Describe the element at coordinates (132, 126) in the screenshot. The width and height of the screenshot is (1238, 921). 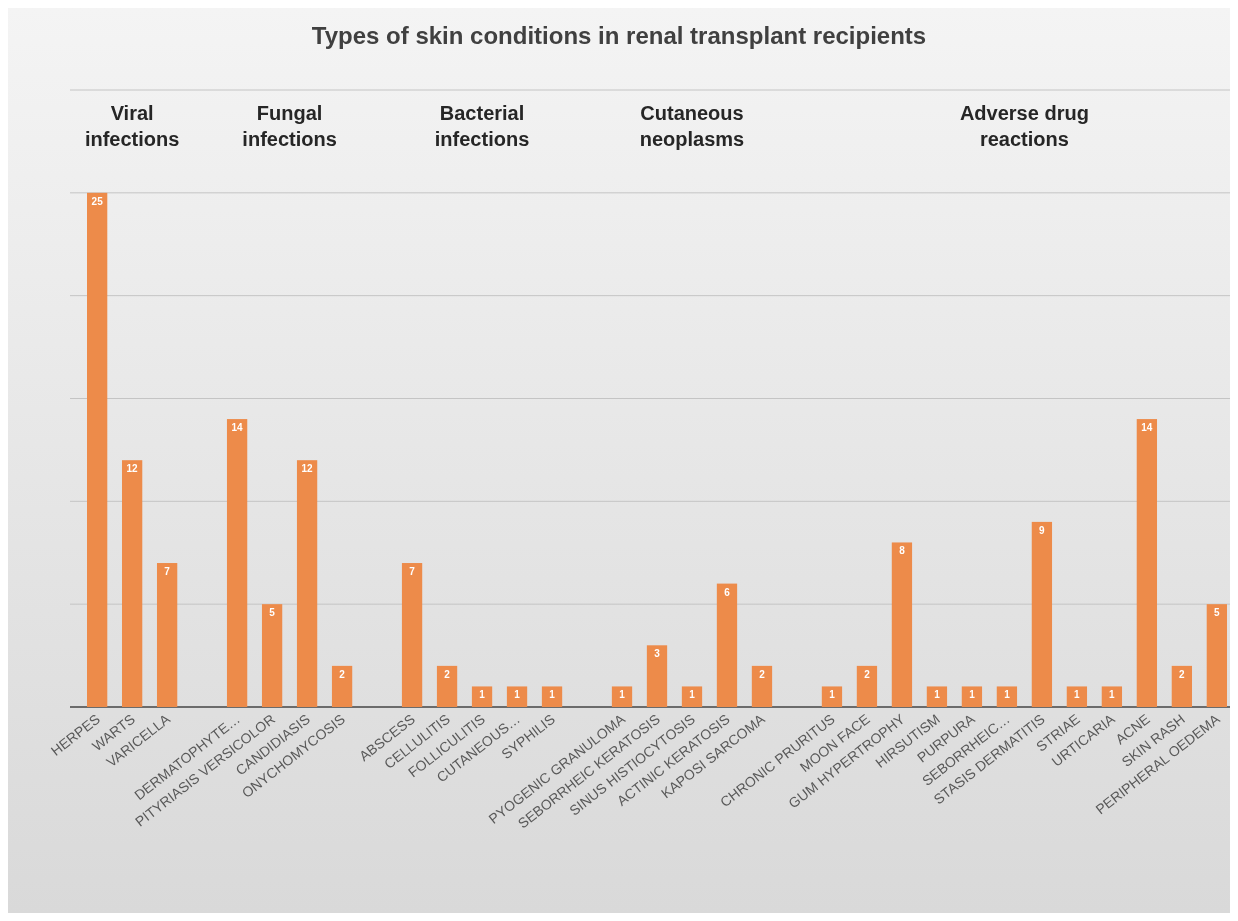
I see `annotation: Viral infections` at that location.